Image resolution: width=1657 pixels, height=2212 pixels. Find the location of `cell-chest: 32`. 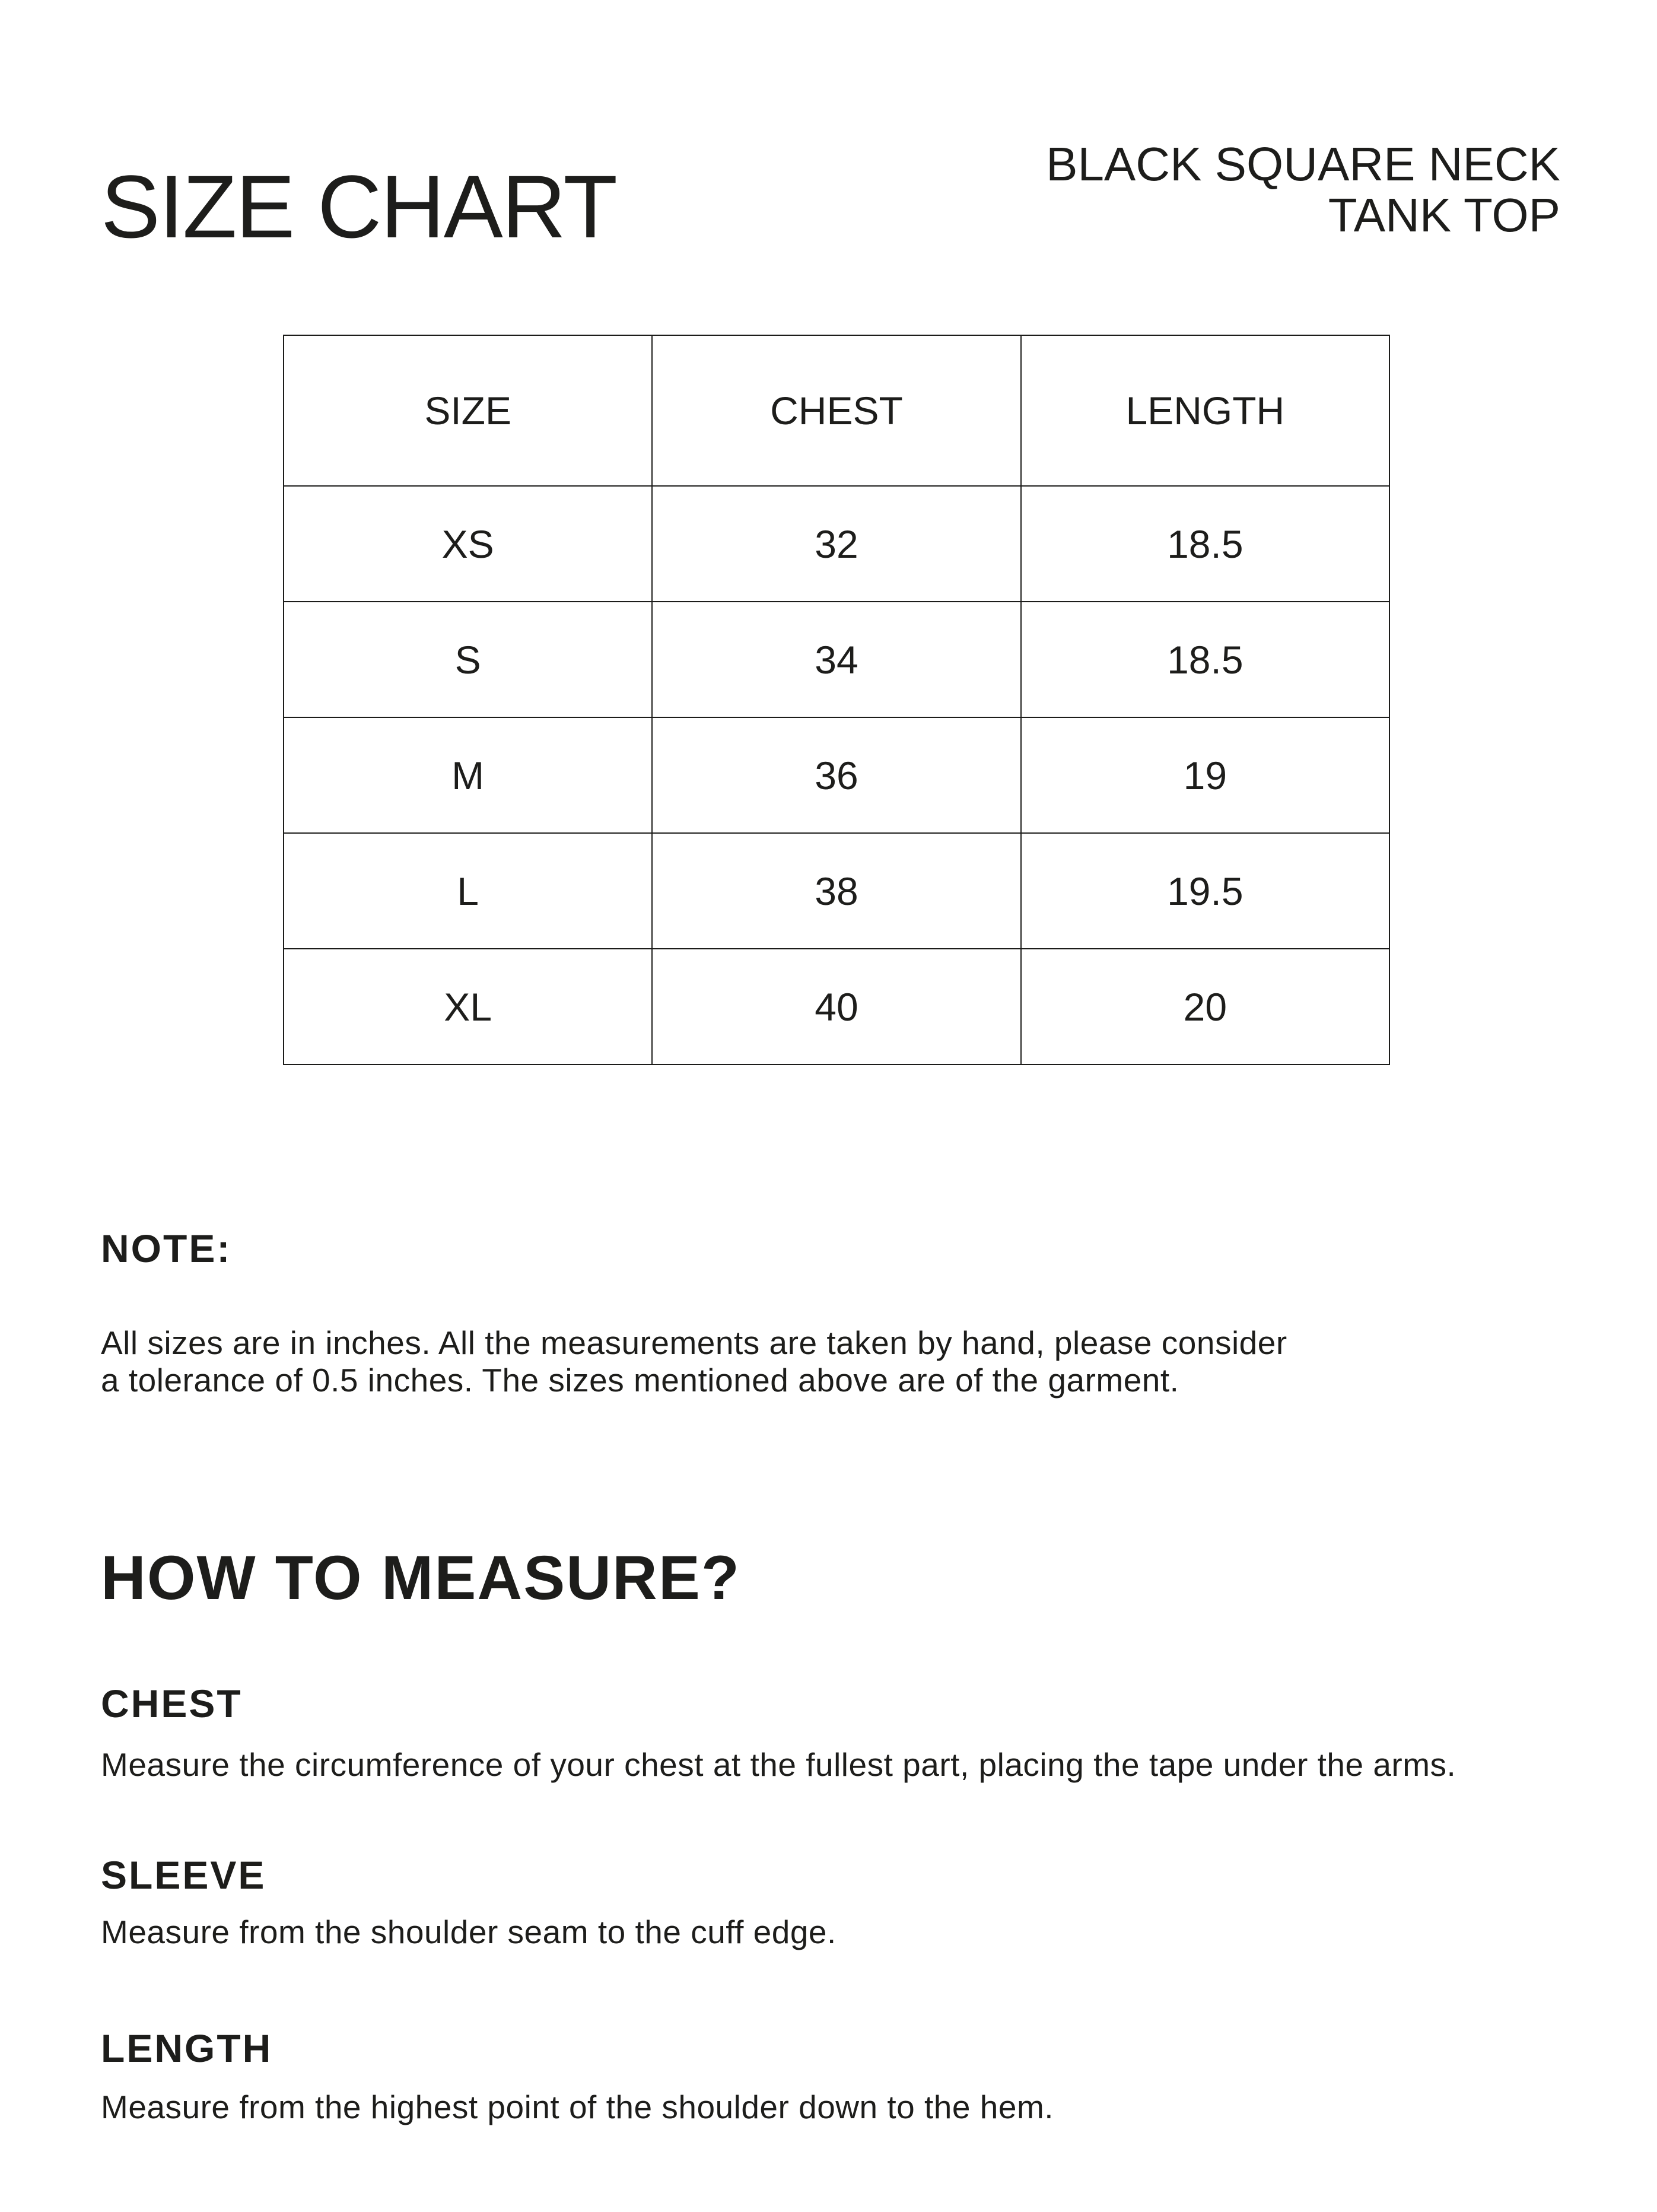

cell-chest: 32 is located at coordinates (836, 543).